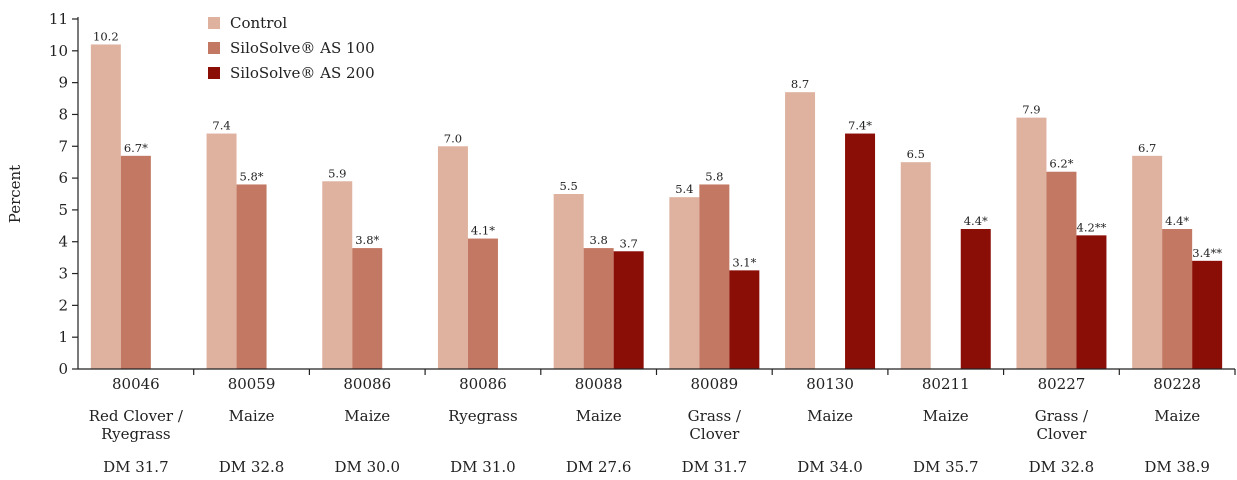  Describe the element at coordinates (629, 243) in the screenshot. I see `bar-value-label: 3.7` at that location.